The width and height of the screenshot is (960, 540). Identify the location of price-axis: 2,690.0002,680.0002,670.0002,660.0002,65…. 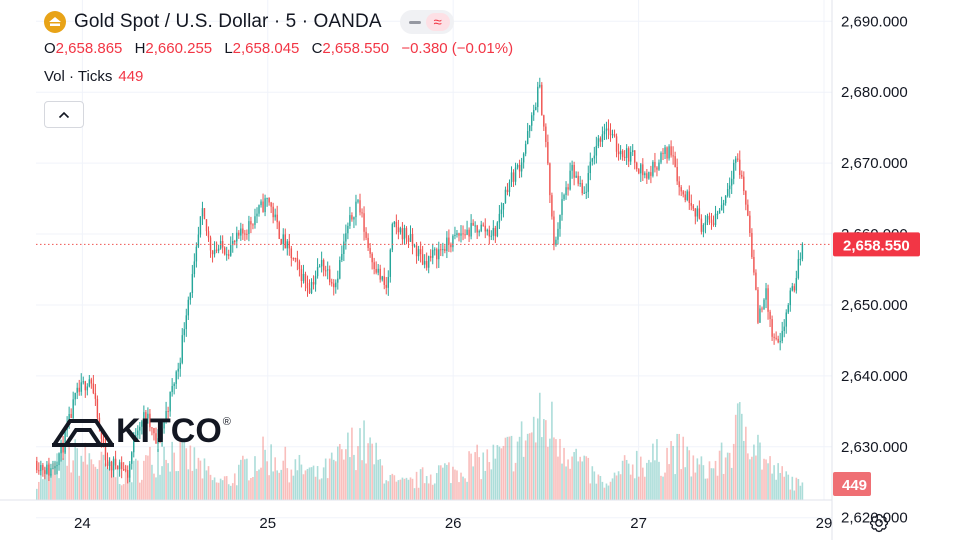
(869, 270).